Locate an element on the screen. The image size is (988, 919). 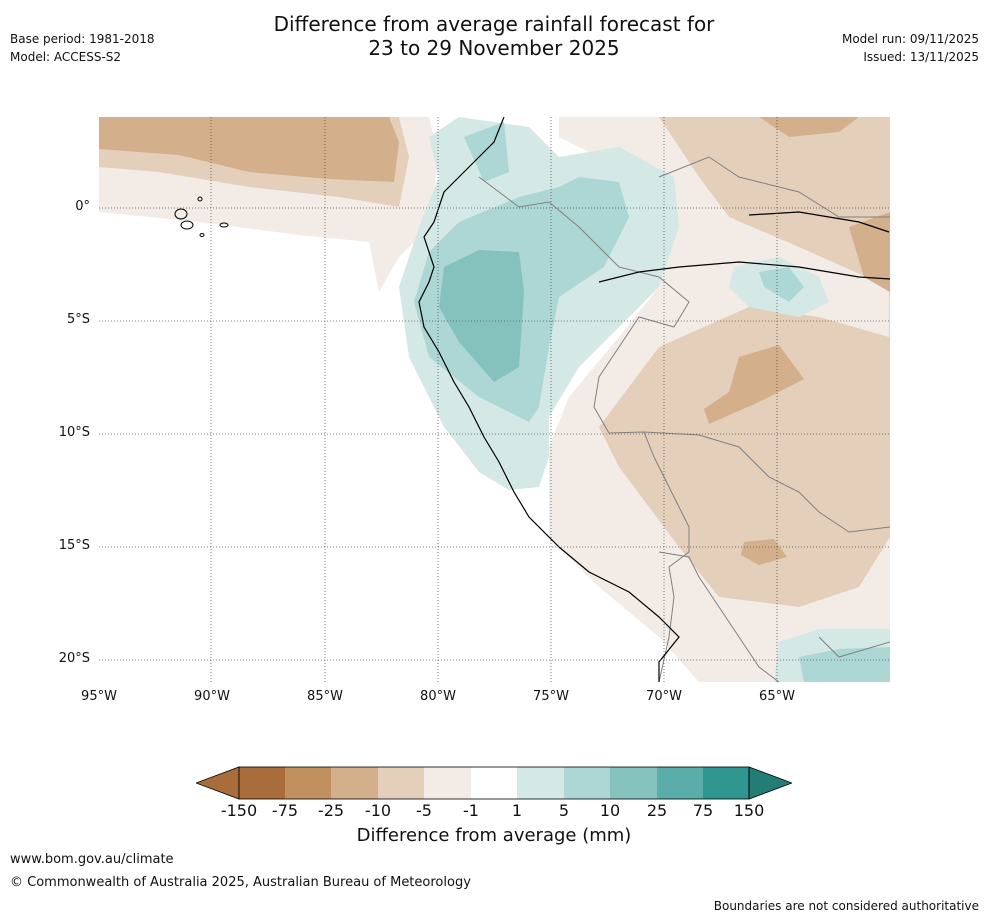
galapagos-islands is located at coordinates (201, 216).